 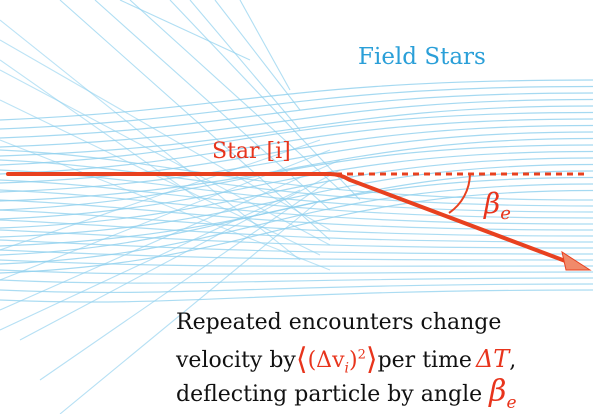 What do you see at coordinates (503, 393) in the screenshot?
I see `beta-e-caption-math: βe` at bounding box center [503, 393].